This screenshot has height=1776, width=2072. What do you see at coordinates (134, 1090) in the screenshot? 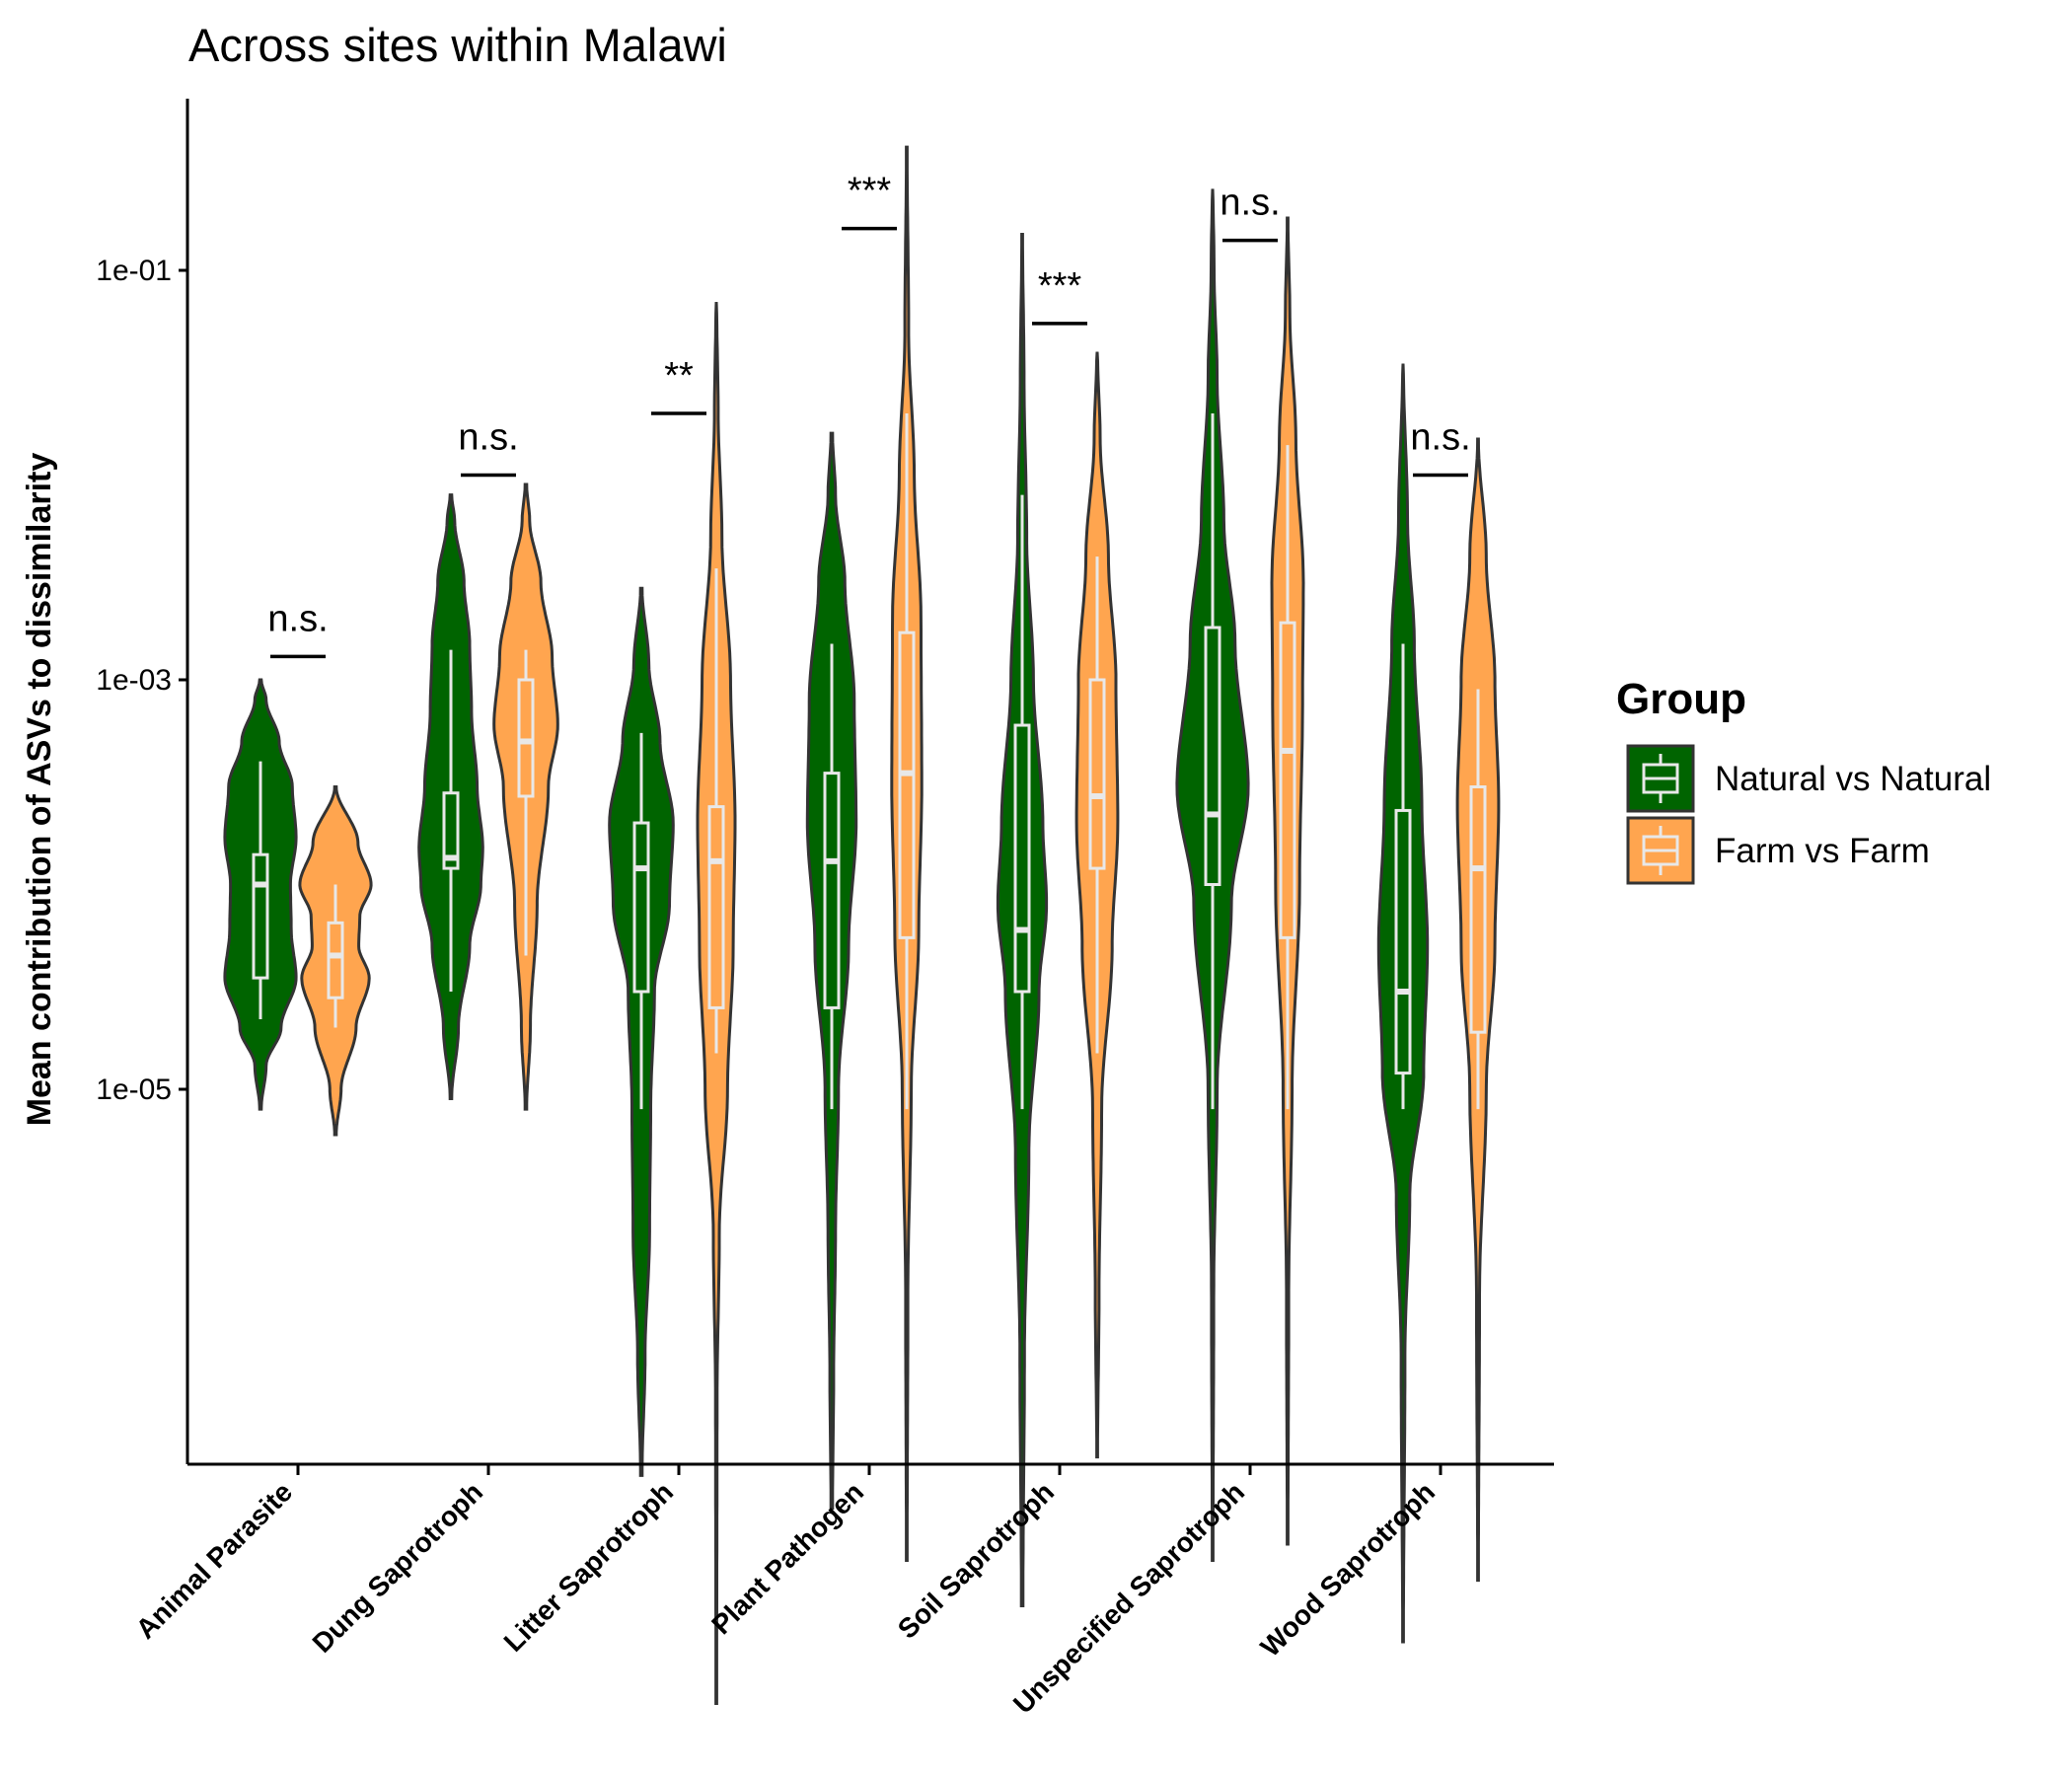
I see `y-tick-label: 1e-05` at bounding box center [134, 1090].